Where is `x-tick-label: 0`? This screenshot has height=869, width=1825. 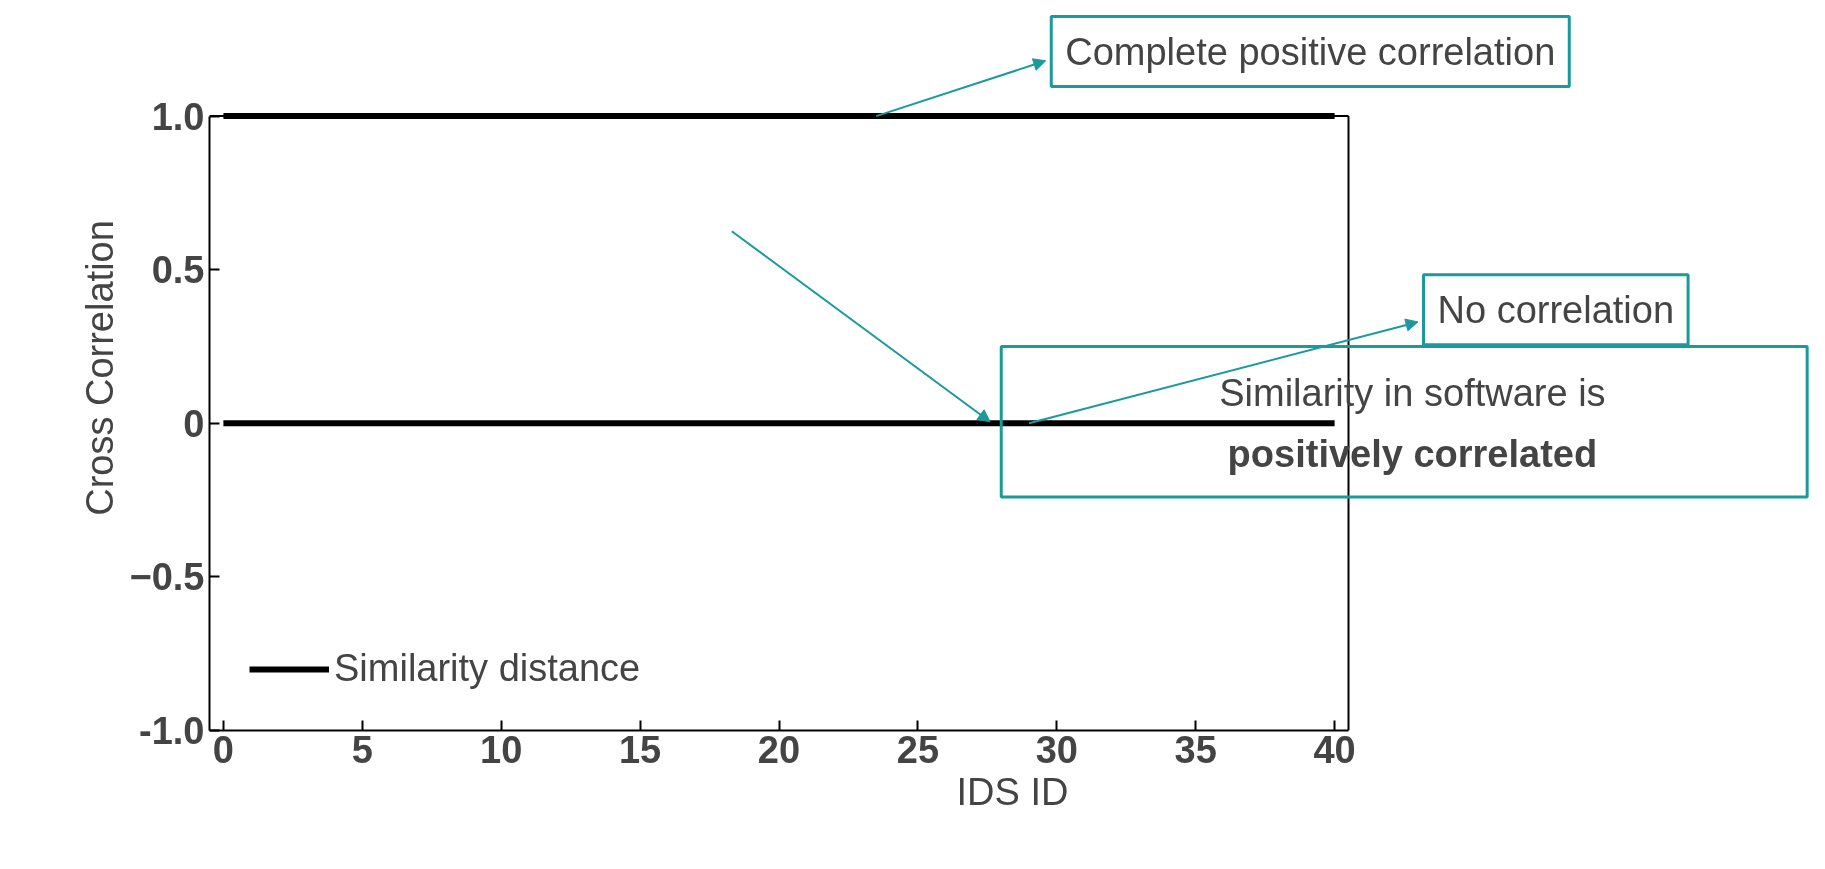
x-tick-label: 0 is located at coordinates (223, 749).